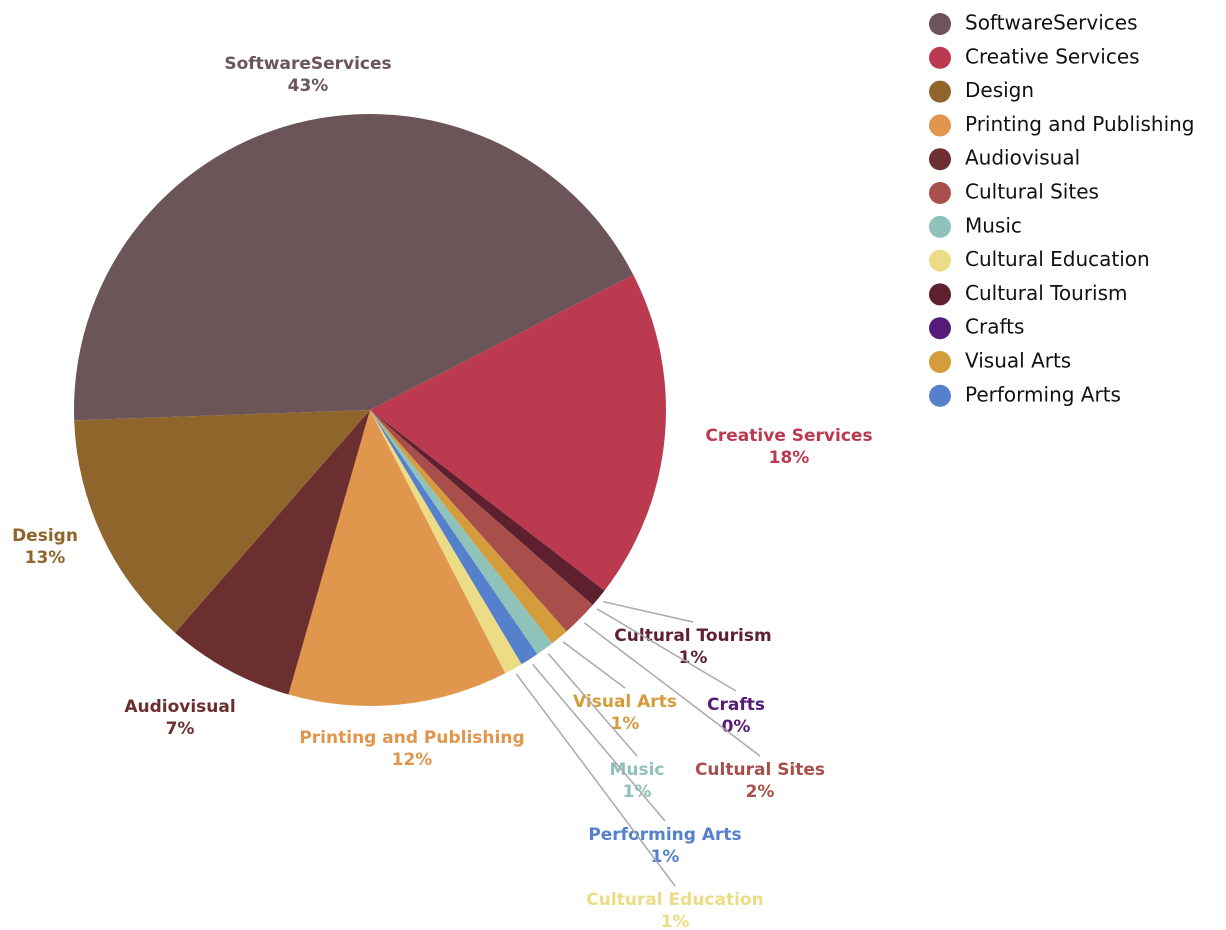  I want to click on slice-label: Cultural Sites, so click(760, 770).